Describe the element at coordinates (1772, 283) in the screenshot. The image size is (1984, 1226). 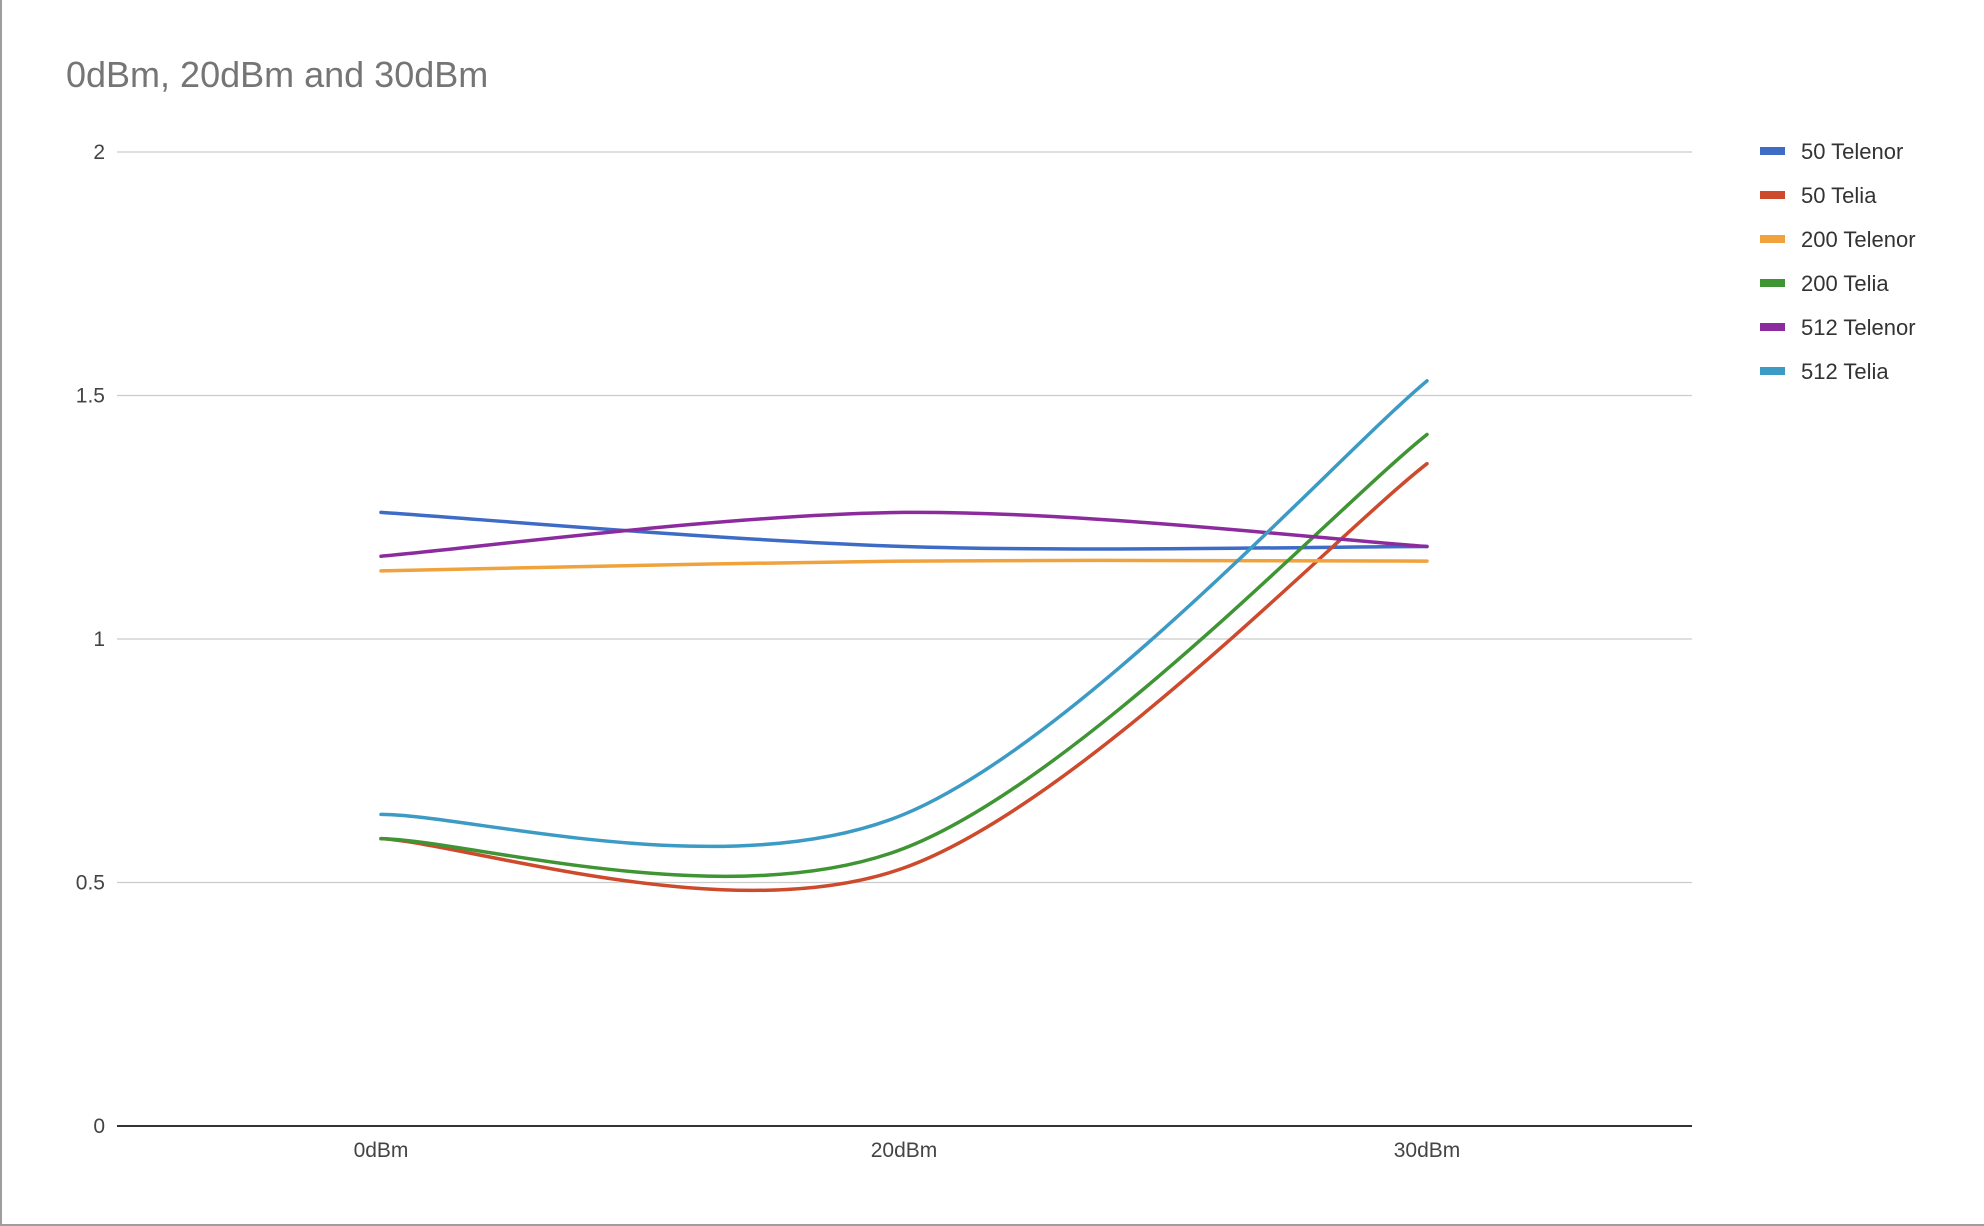
I see `legend-swatch-200-telia` at that location.